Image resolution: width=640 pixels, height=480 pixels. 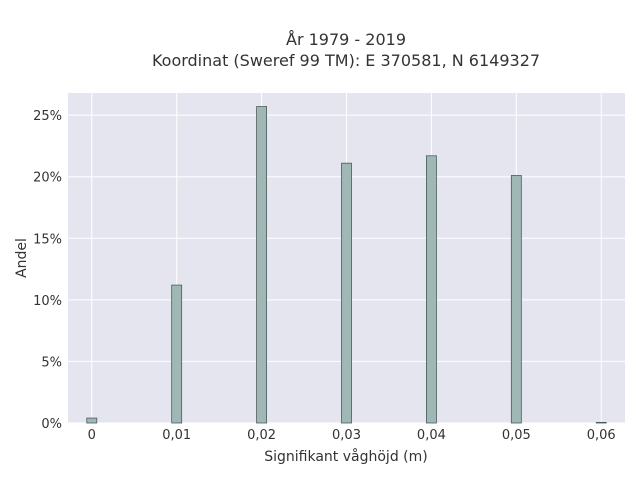 What do you see at coordinates (47, 239) in the screenshot?
I see `y-tick-label: 15%` at bounding box center [47, 239].